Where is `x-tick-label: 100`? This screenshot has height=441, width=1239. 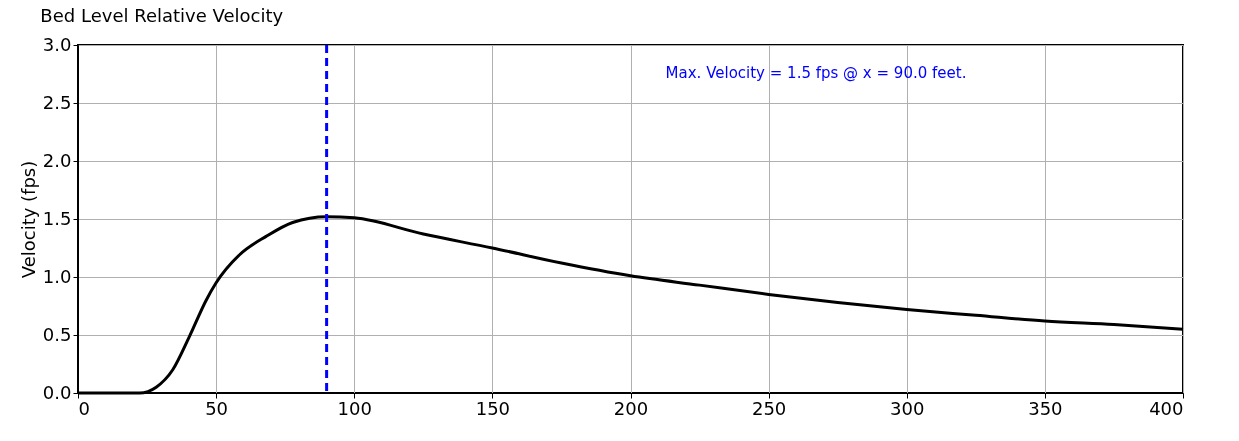 x-tick-label: 100 is located at coordinates (354, 408).